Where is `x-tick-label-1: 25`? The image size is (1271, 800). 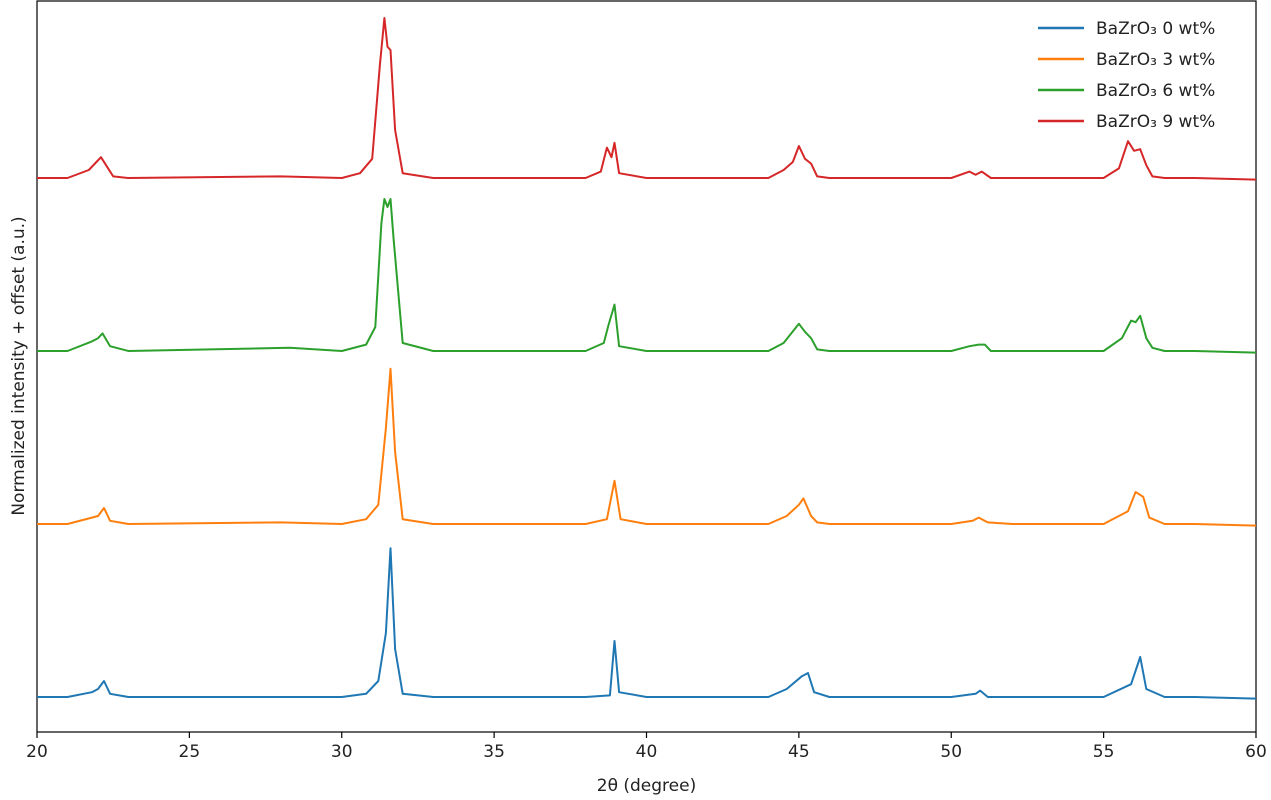 x-tick-label-1: 25 is located at coordinates (190, 752).